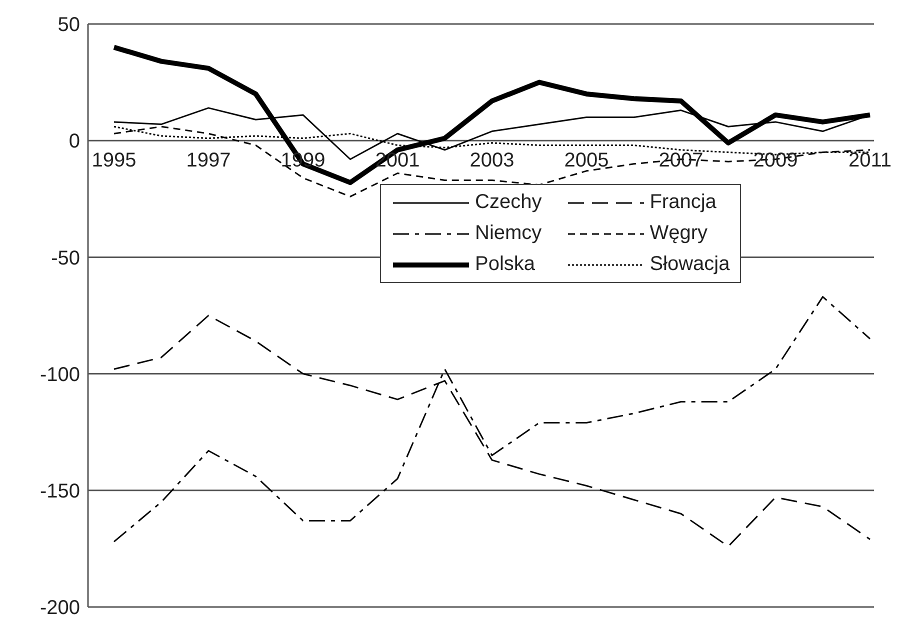  I want to click on legend-label: Niemcy, so click(508, 233).